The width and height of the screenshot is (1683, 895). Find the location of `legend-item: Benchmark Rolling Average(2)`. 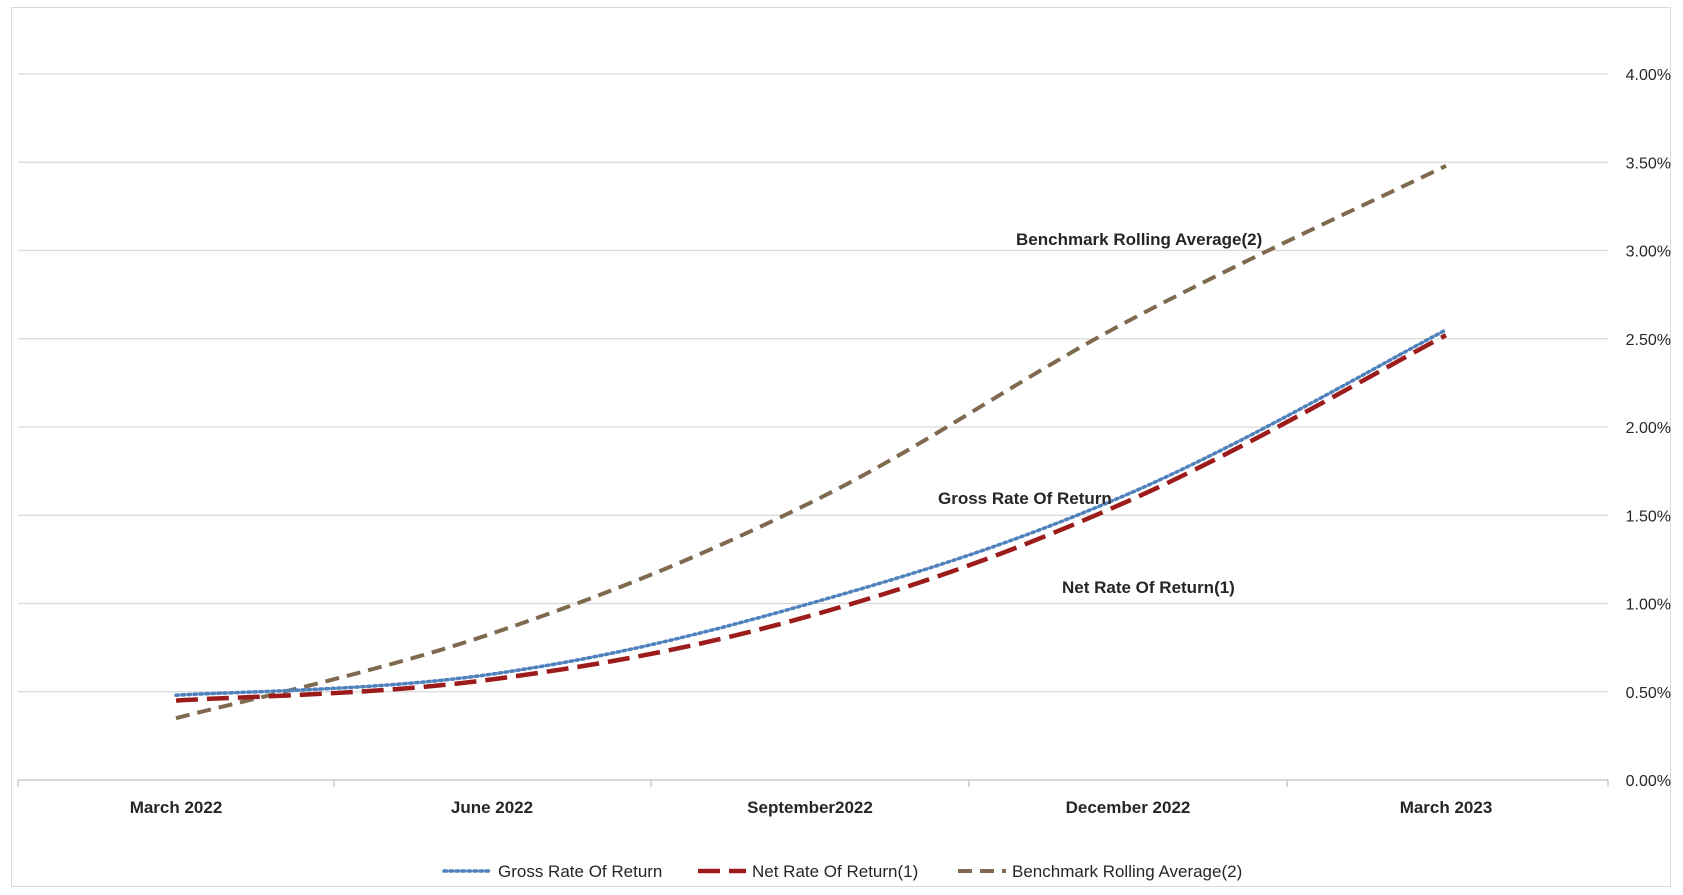

legend-item: Benchmark Rolling Average(2) is located at coordinates (1100, 871).